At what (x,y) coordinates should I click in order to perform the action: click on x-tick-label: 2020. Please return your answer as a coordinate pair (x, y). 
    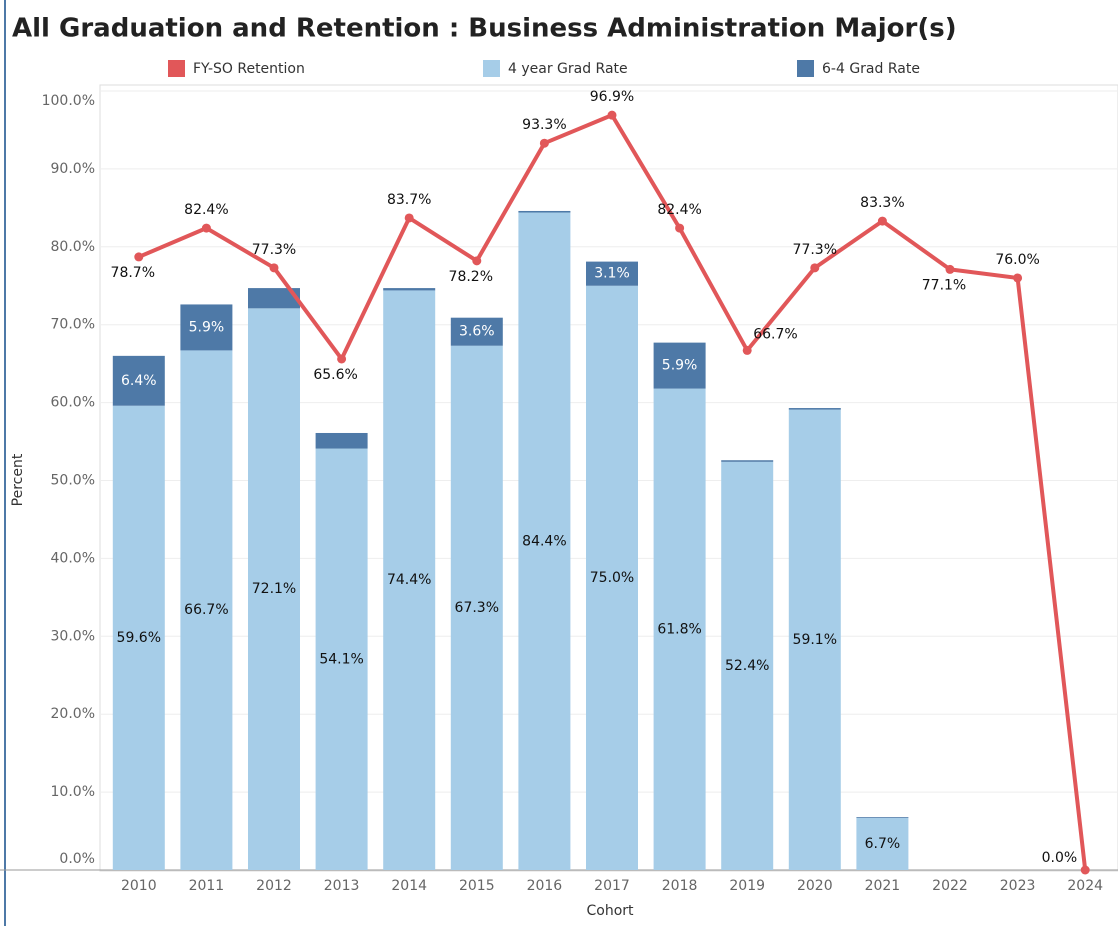
    Looking at the image, I should click on (815, 886).